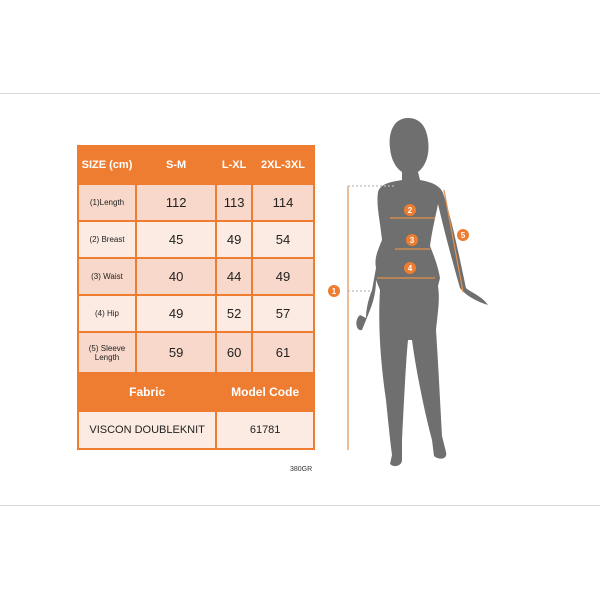 The width and height of the screenshot is (600, 600). I want to click on bottom-divider, so click(300, 505).